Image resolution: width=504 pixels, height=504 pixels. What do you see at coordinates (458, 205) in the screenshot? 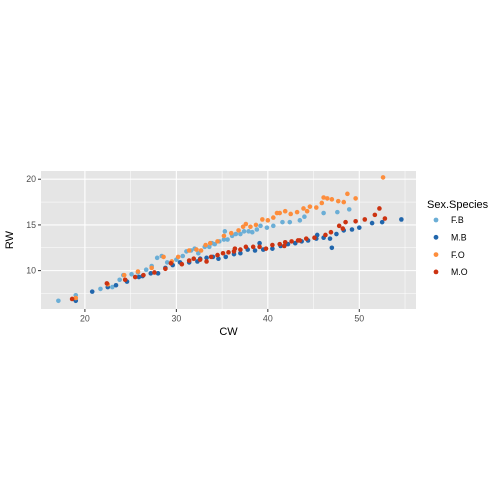
I see `legend-title: Sex.Species` at bounding box center [458, 205].